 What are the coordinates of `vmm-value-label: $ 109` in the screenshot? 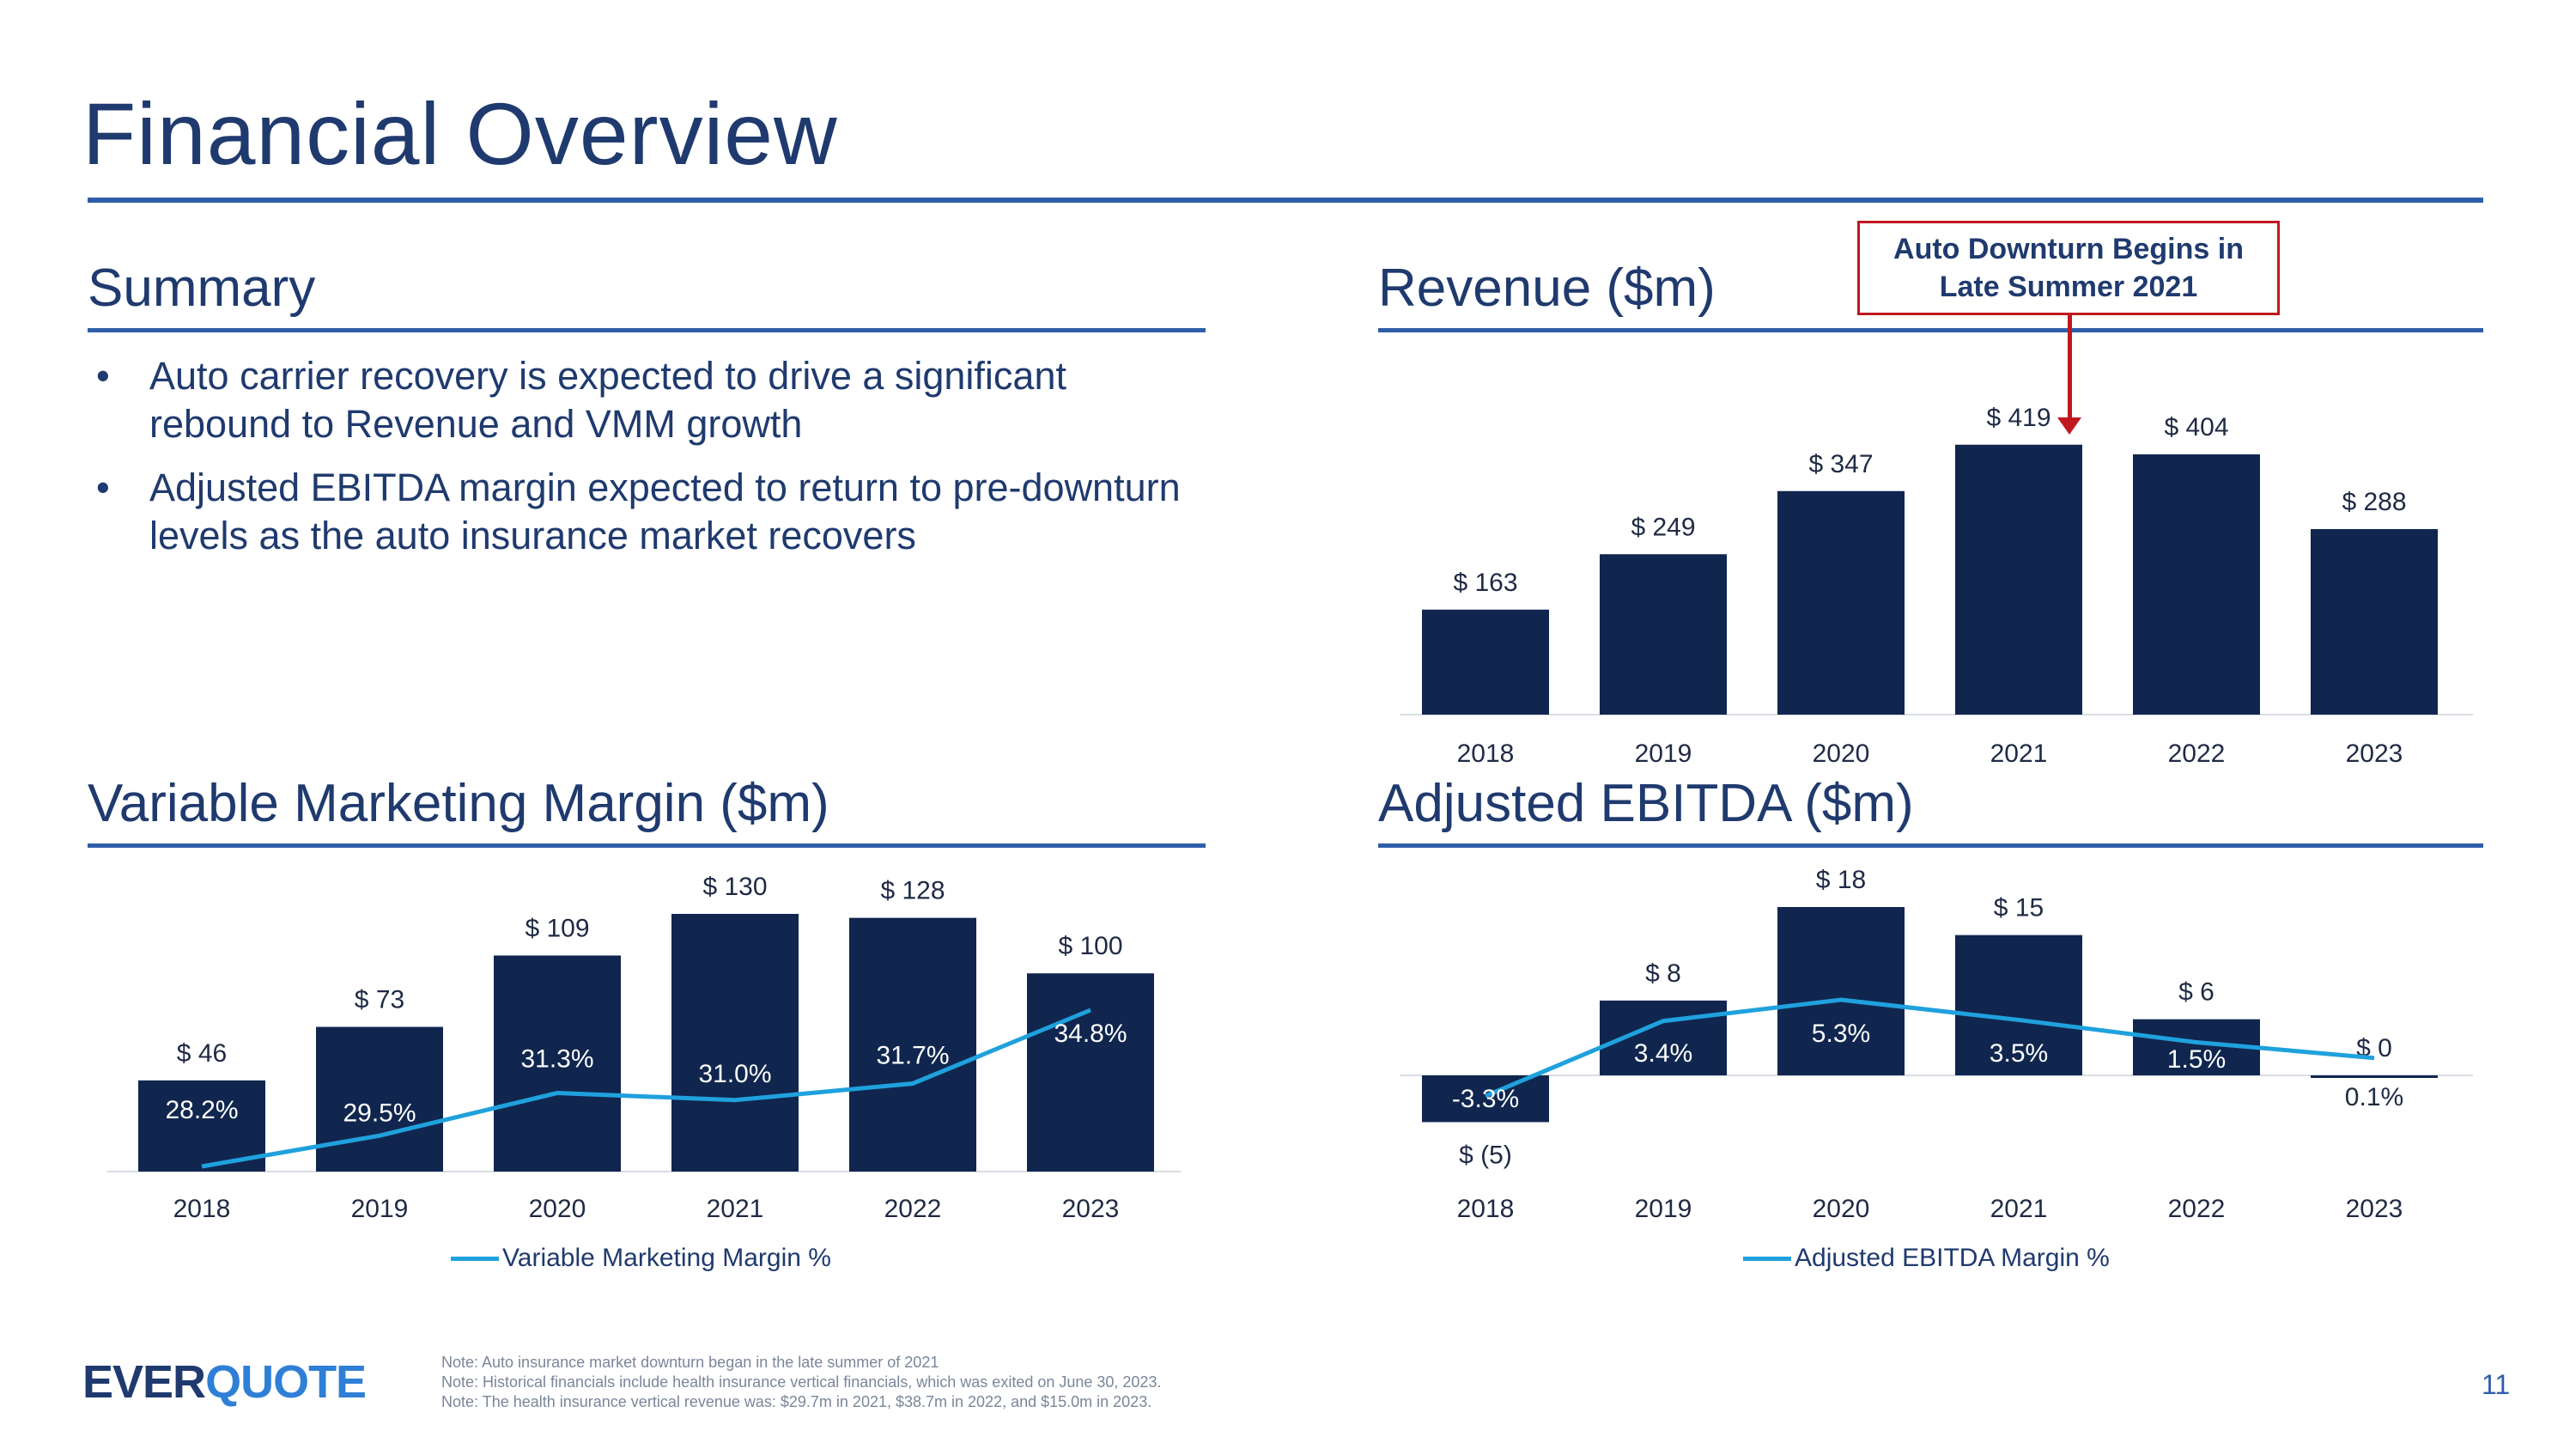 It's located at (557, 928).